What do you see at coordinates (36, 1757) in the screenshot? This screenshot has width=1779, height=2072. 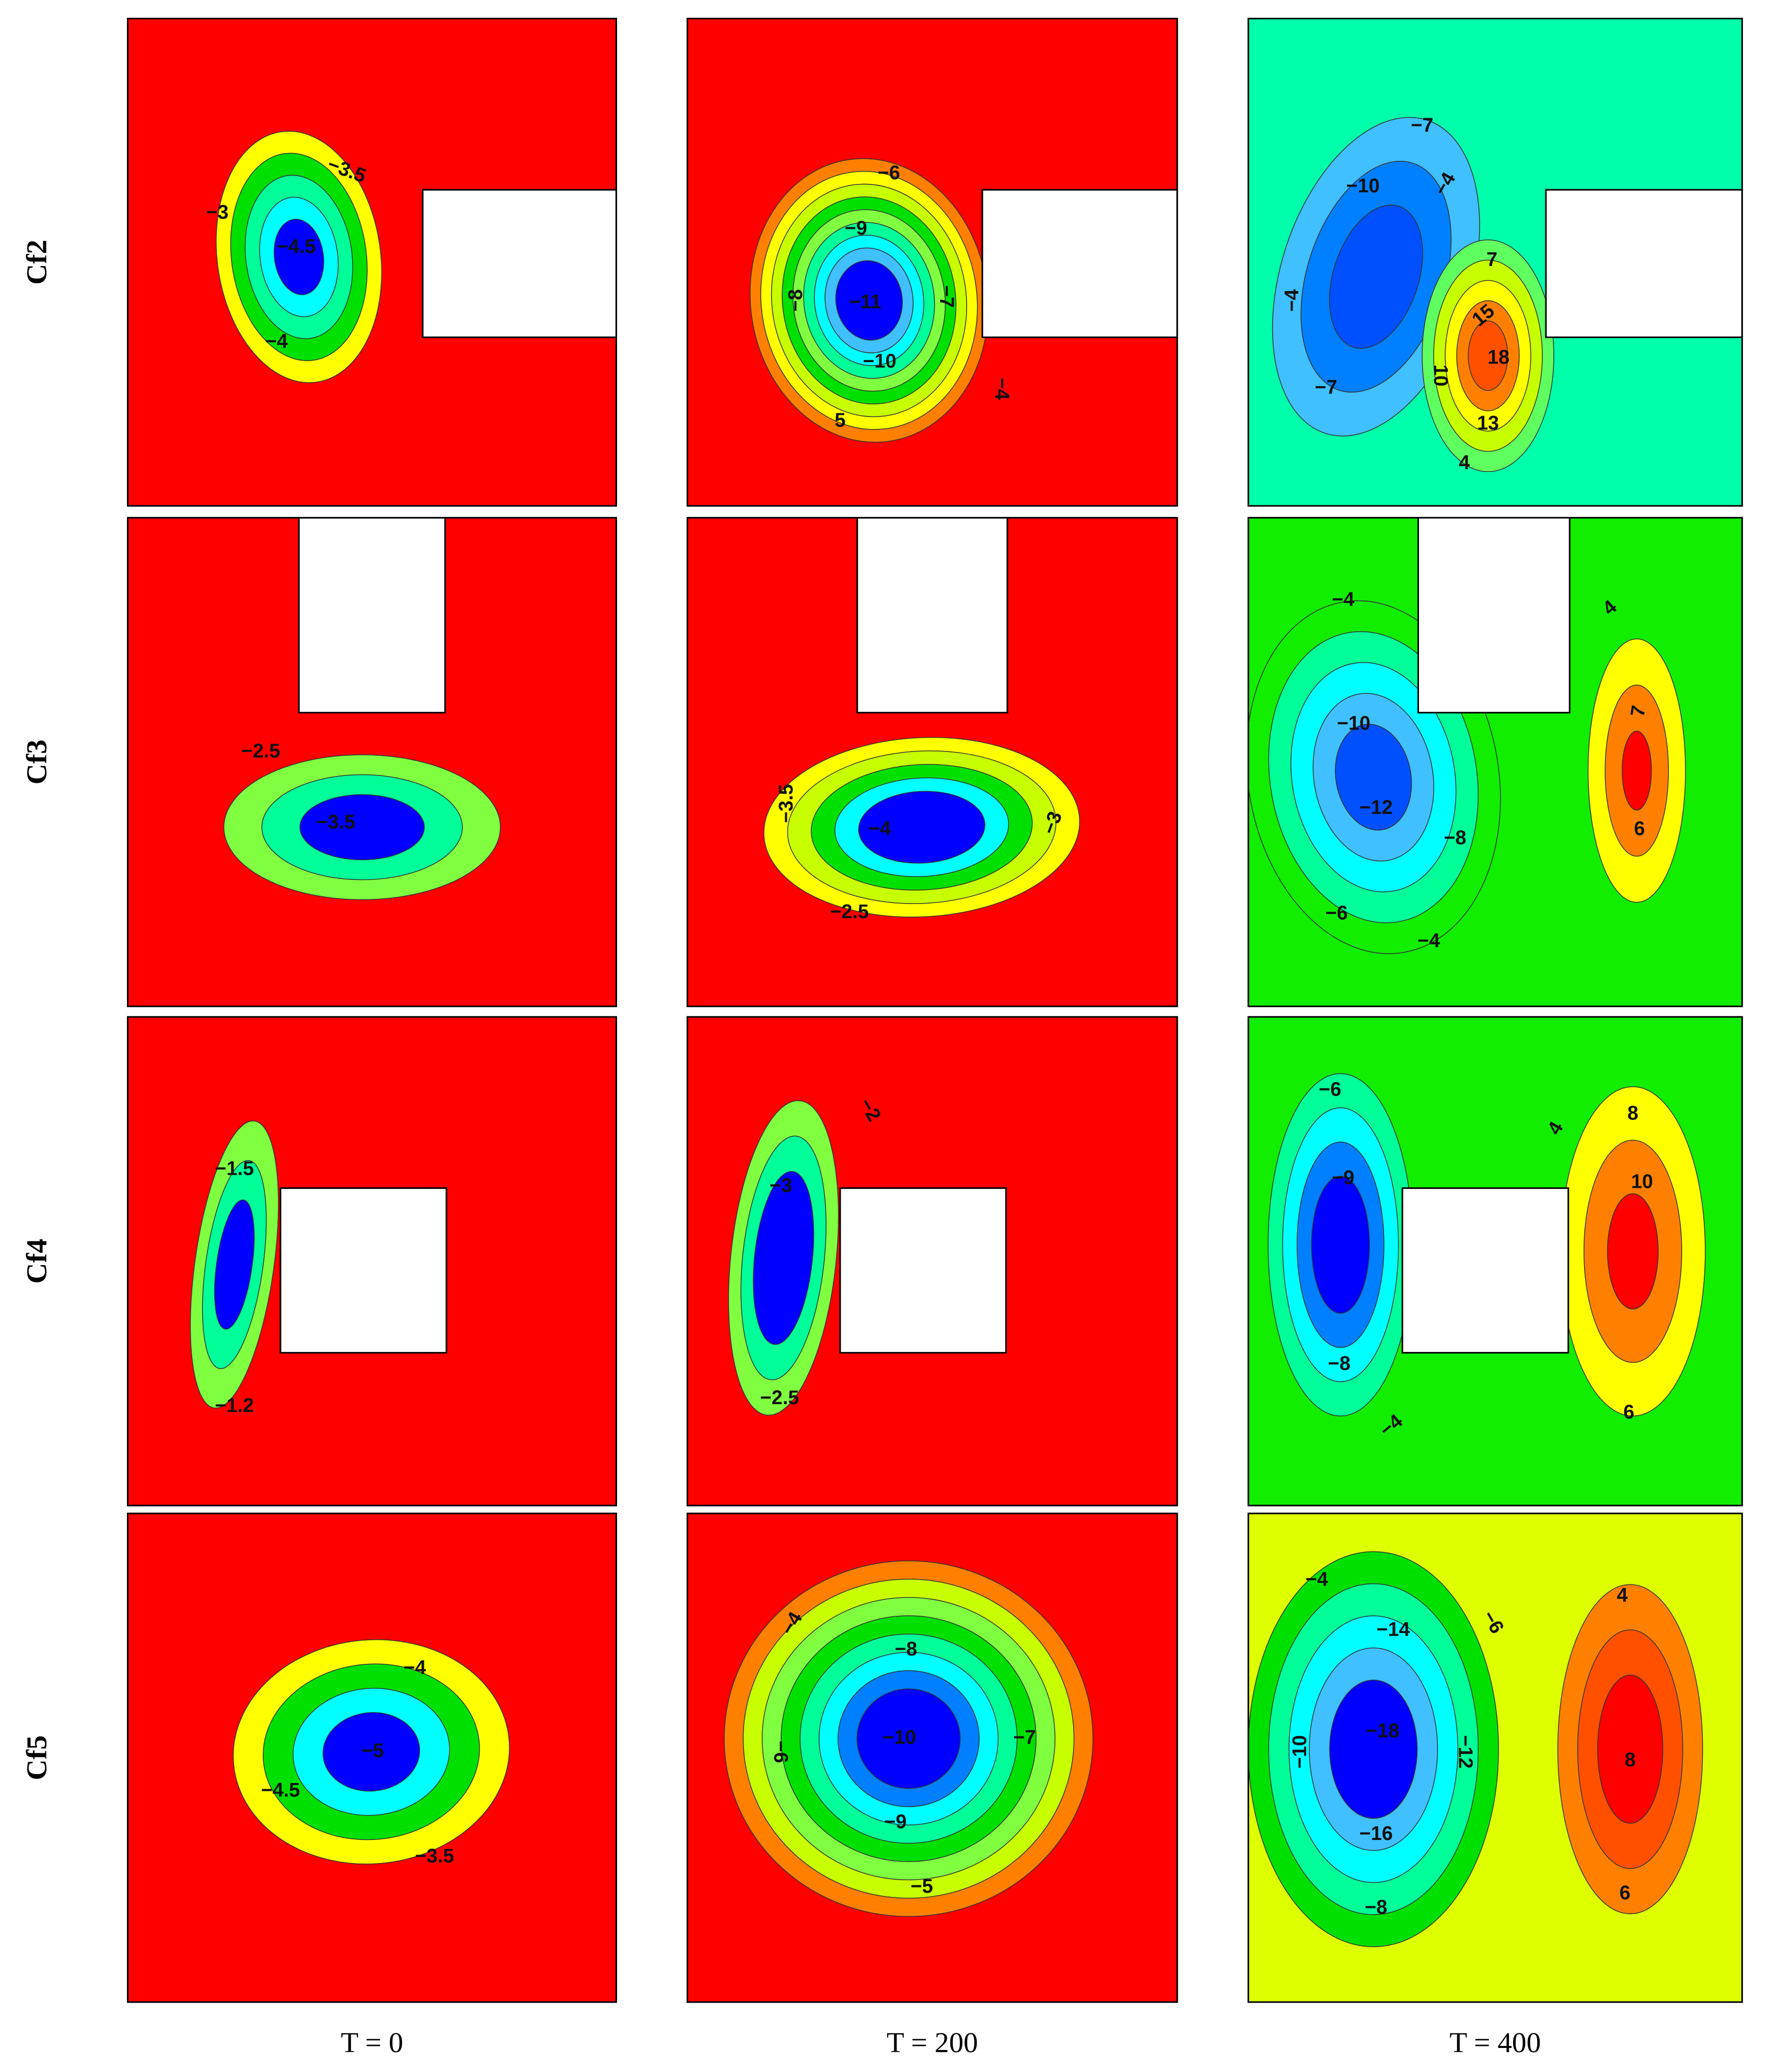 I see `row-label: Cf5` at bounding box center [36, 1757].